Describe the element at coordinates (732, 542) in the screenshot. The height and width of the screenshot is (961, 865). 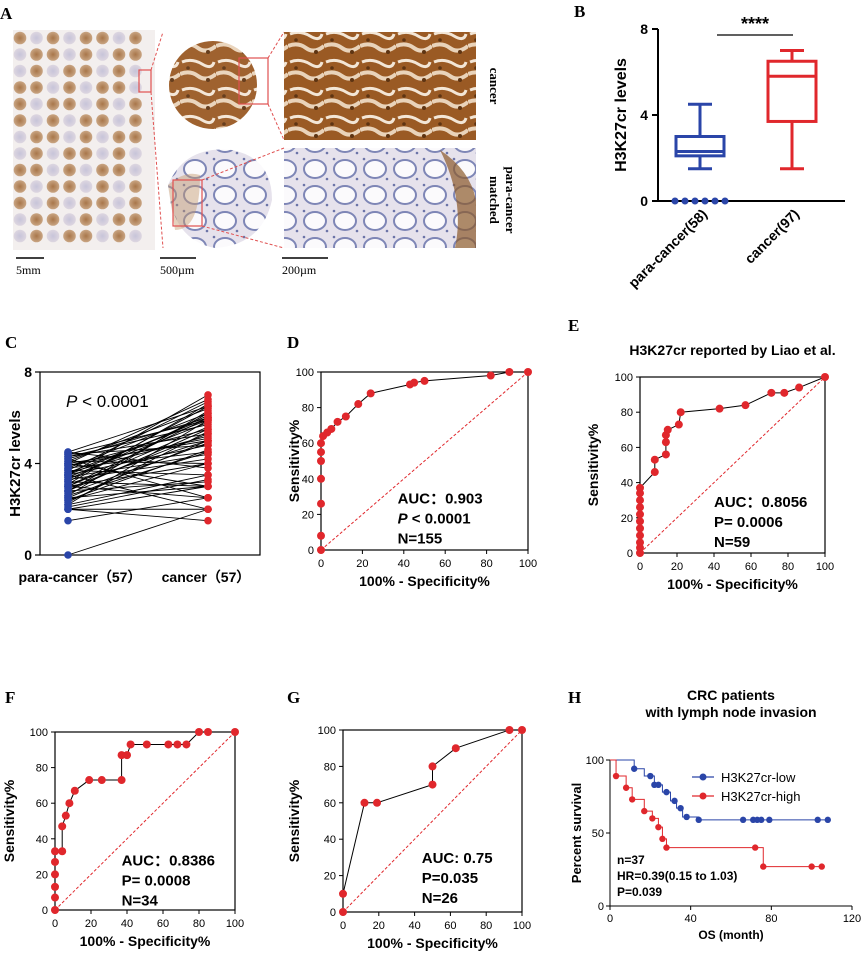
I see `stat-line: N=59` at that location.